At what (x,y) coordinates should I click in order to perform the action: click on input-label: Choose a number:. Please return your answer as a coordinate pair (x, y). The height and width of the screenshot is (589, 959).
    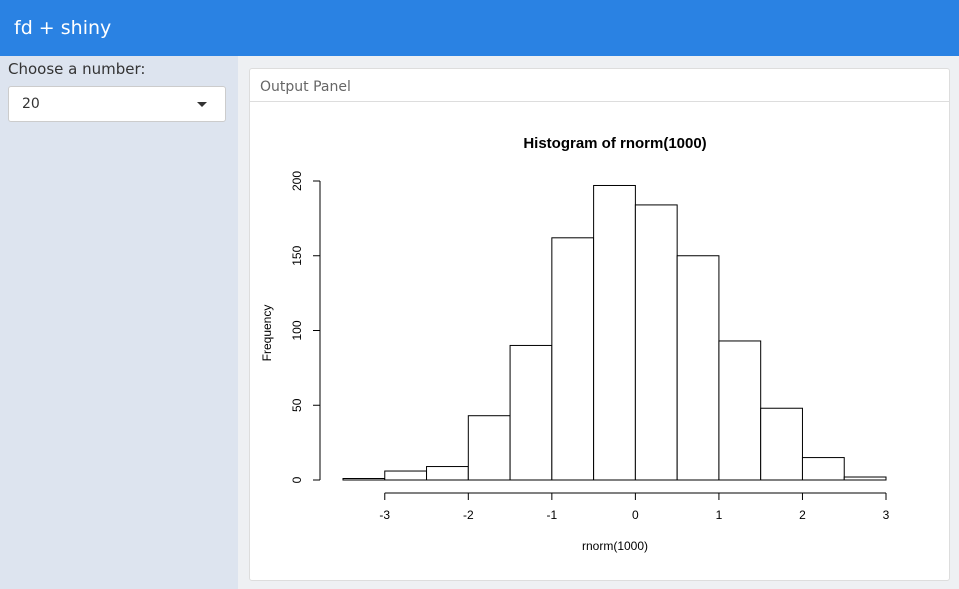
    Looking at the image, I should click on (77, 69).